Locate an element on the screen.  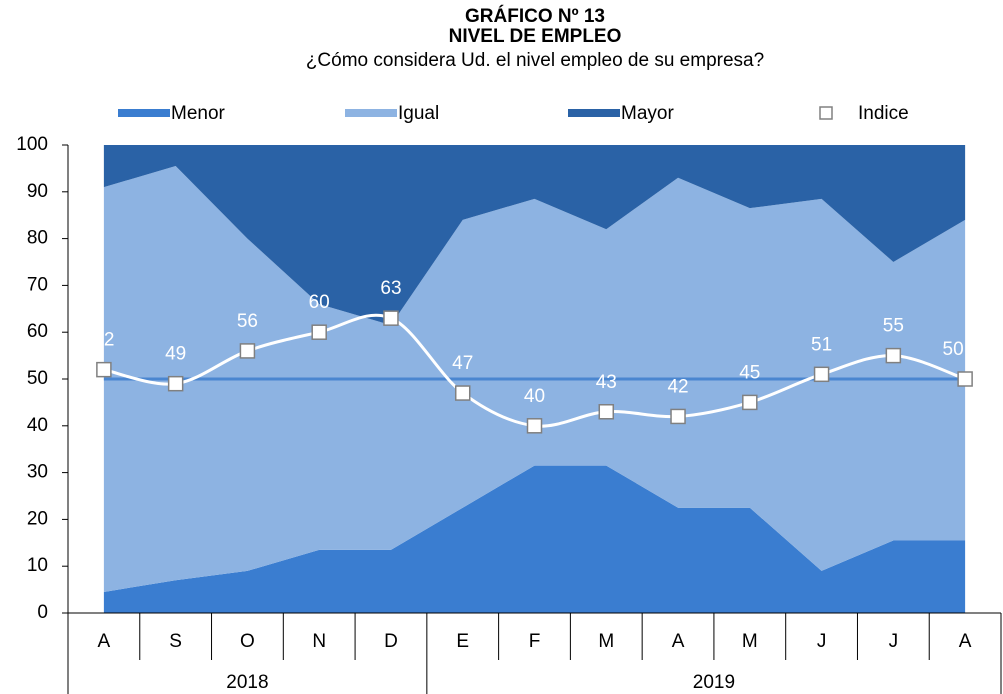
data-label: 51 is located at coordinates (821, 344).